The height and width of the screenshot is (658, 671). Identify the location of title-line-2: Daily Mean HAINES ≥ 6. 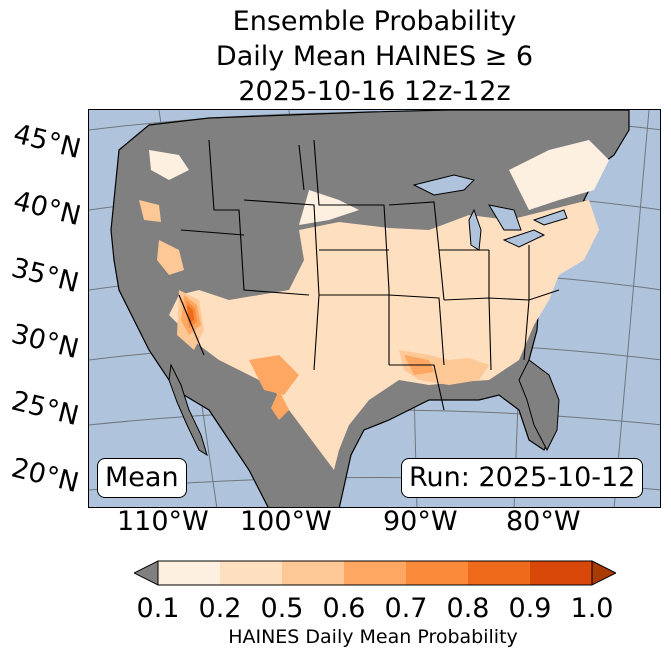
(374, 56).